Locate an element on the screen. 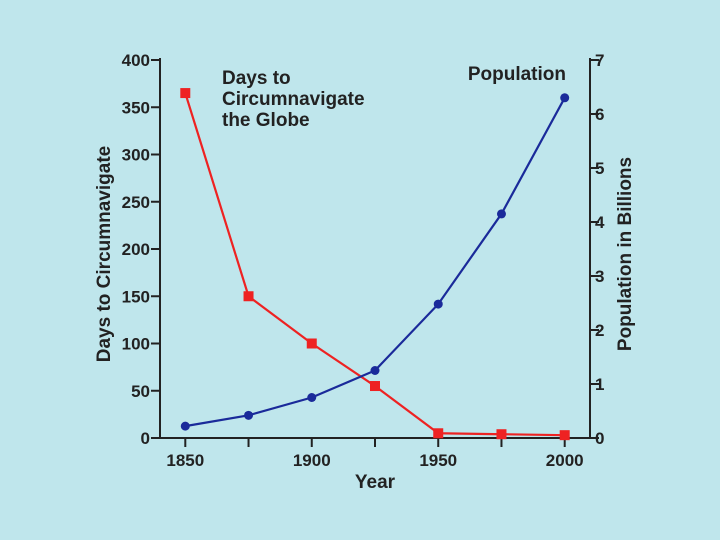 The image size is (720, 540). y-right-tick-label: 1 is located at coordinates (599, 384).